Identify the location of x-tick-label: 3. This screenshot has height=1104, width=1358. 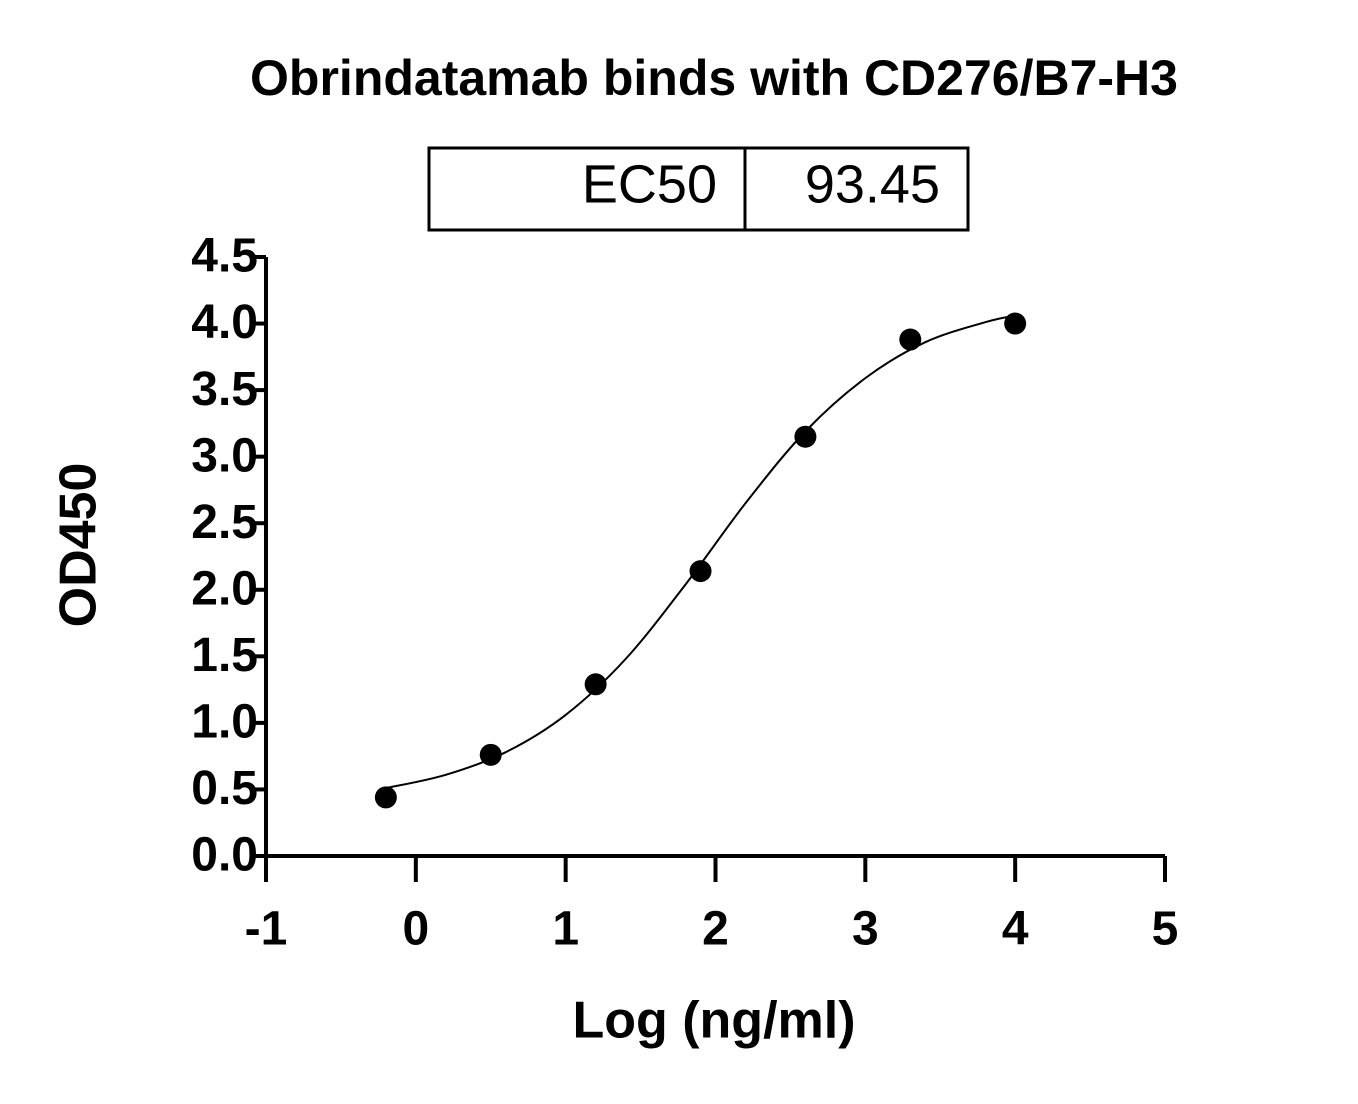
(865, 929).